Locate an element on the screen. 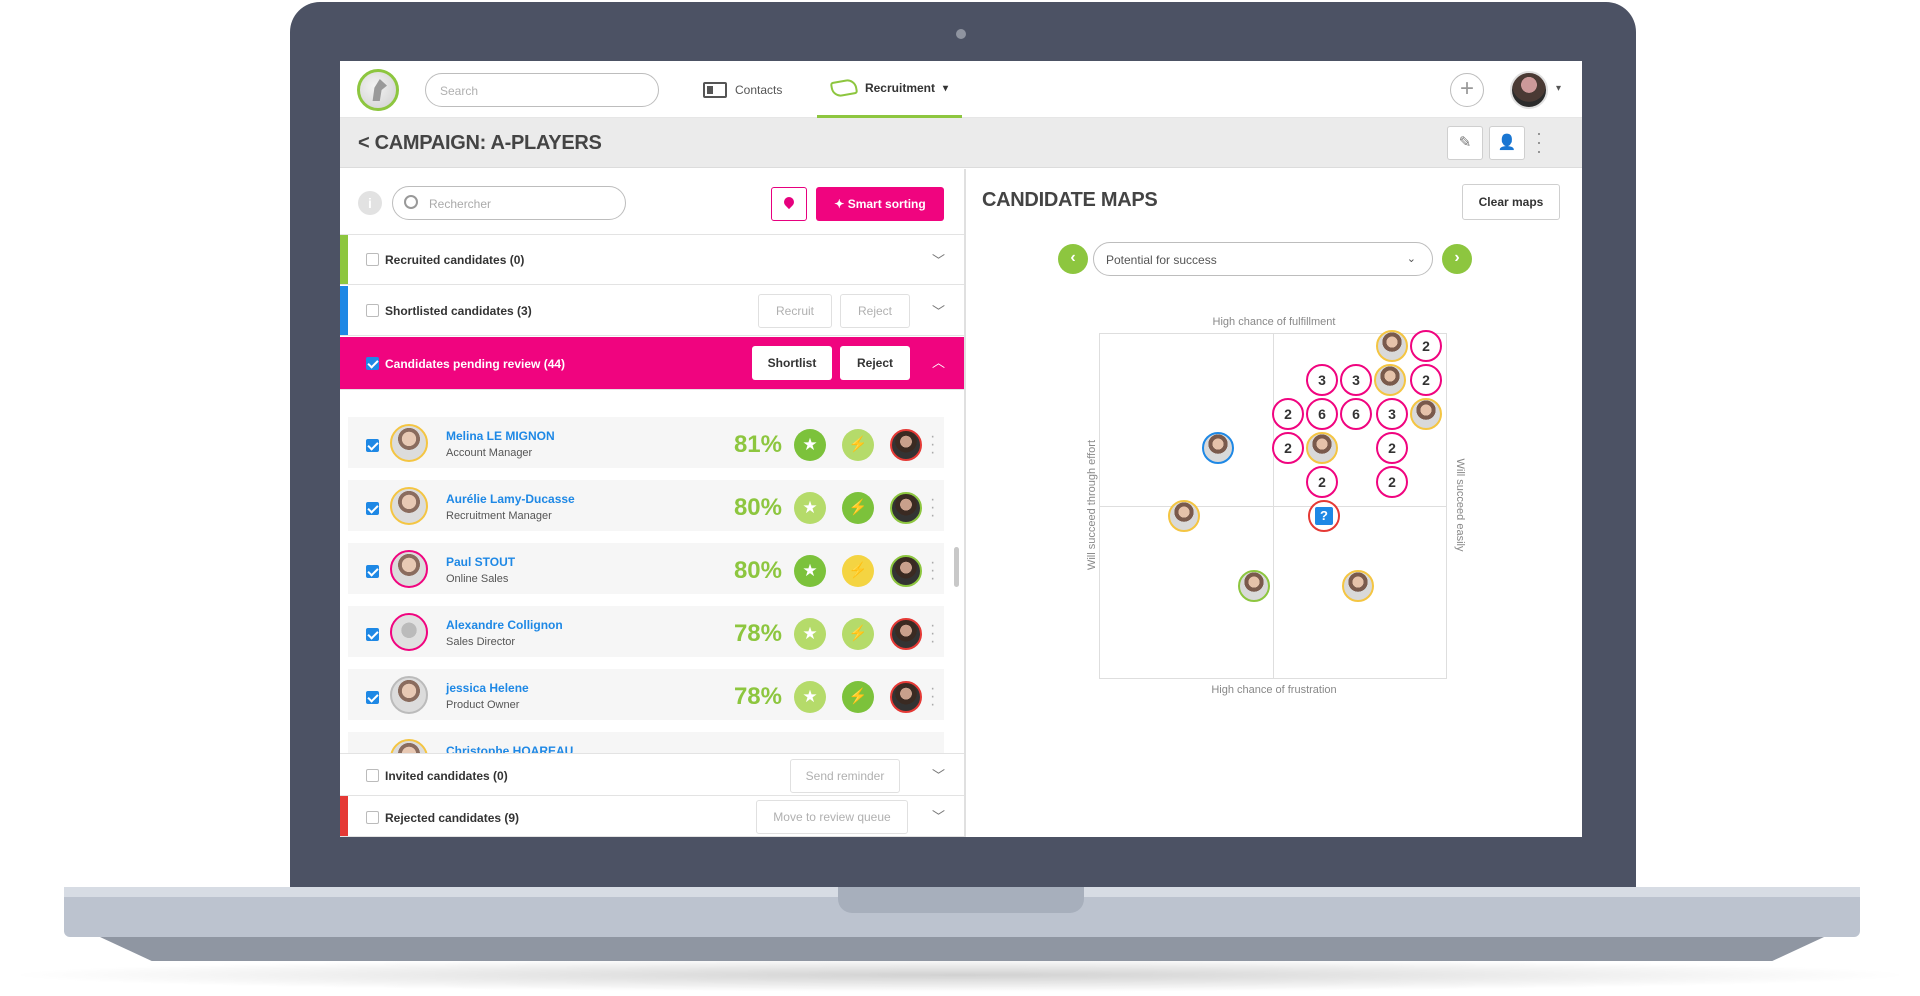 The image size is (1920, 996). candidate-row: Christophe HOAREAU is located at coordinates (646, 742).